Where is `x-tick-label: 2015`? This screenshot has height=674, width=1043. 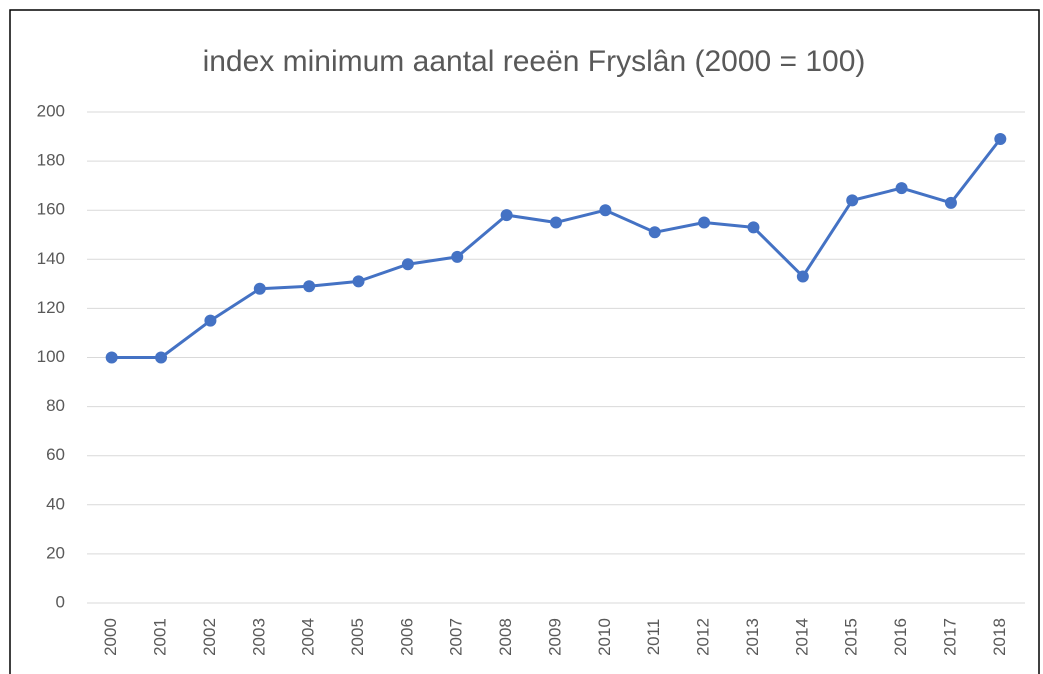 x-tick-label: 2015 is located at coordinates (851, 637).